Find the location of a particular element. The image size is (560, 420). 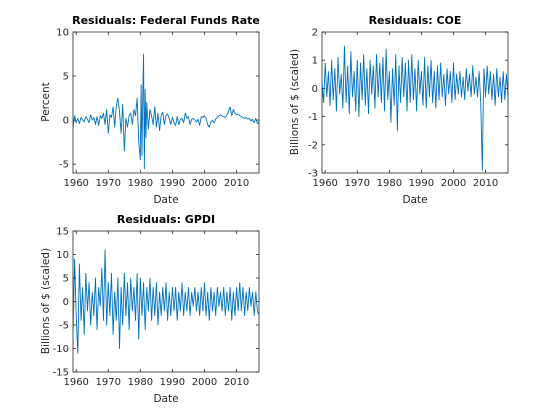

y-tick-label: -1 is located at coordinates (313, 117).